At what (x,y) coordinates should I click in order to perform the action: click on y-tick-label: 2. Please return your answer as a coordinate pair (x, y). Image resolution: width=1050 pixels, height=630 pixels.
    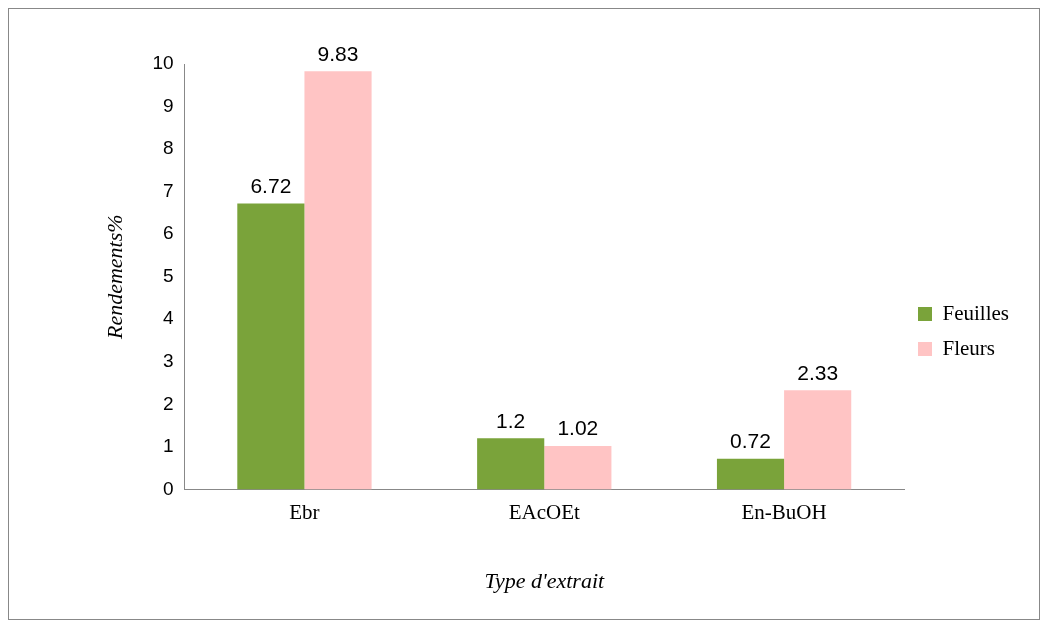
    Looking at the image, I should click on (168, 403).